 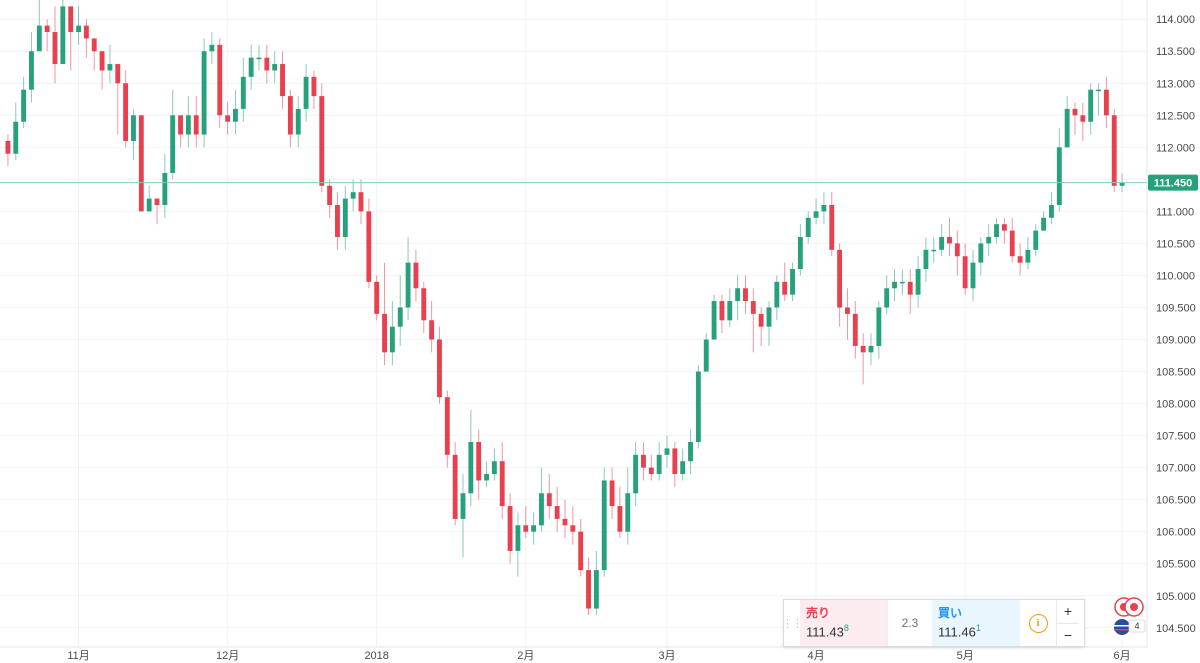 I want to click on y-tick-label: 108.500, so click(x=1176, y=373).